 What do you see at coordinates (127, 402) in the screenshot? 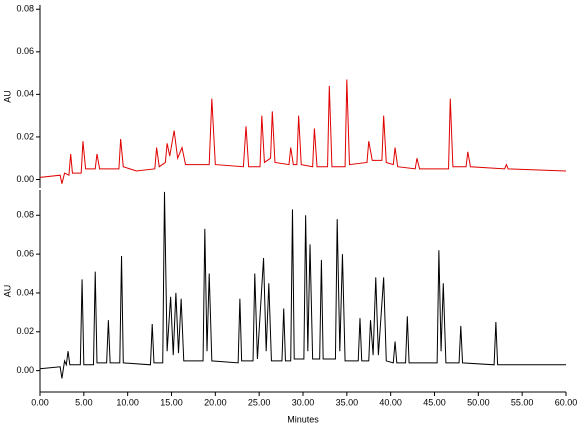
I see `x-tick-label: 10.00` at bounding box center [127, 402].